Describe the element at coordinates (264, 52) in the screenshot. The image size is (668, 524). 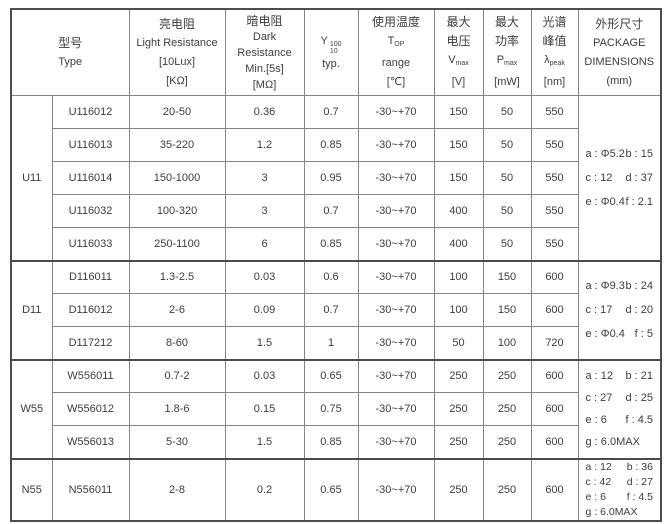
I see `header-dark-resistance: 暗电阻 Dark Resistance Min.[5s] [MΩ]` at that location.